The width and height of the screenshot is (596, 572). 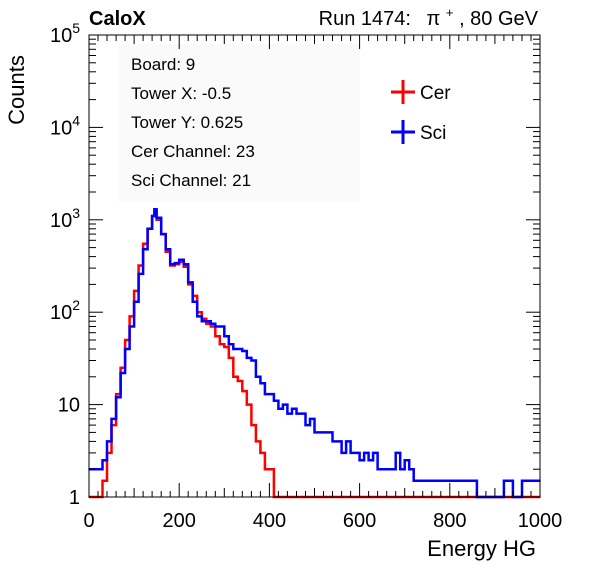 What do you see at coordinates (540, 521) in the screenshot?
I see `x-tick-label: 1000` at bounding box center [540, 521].